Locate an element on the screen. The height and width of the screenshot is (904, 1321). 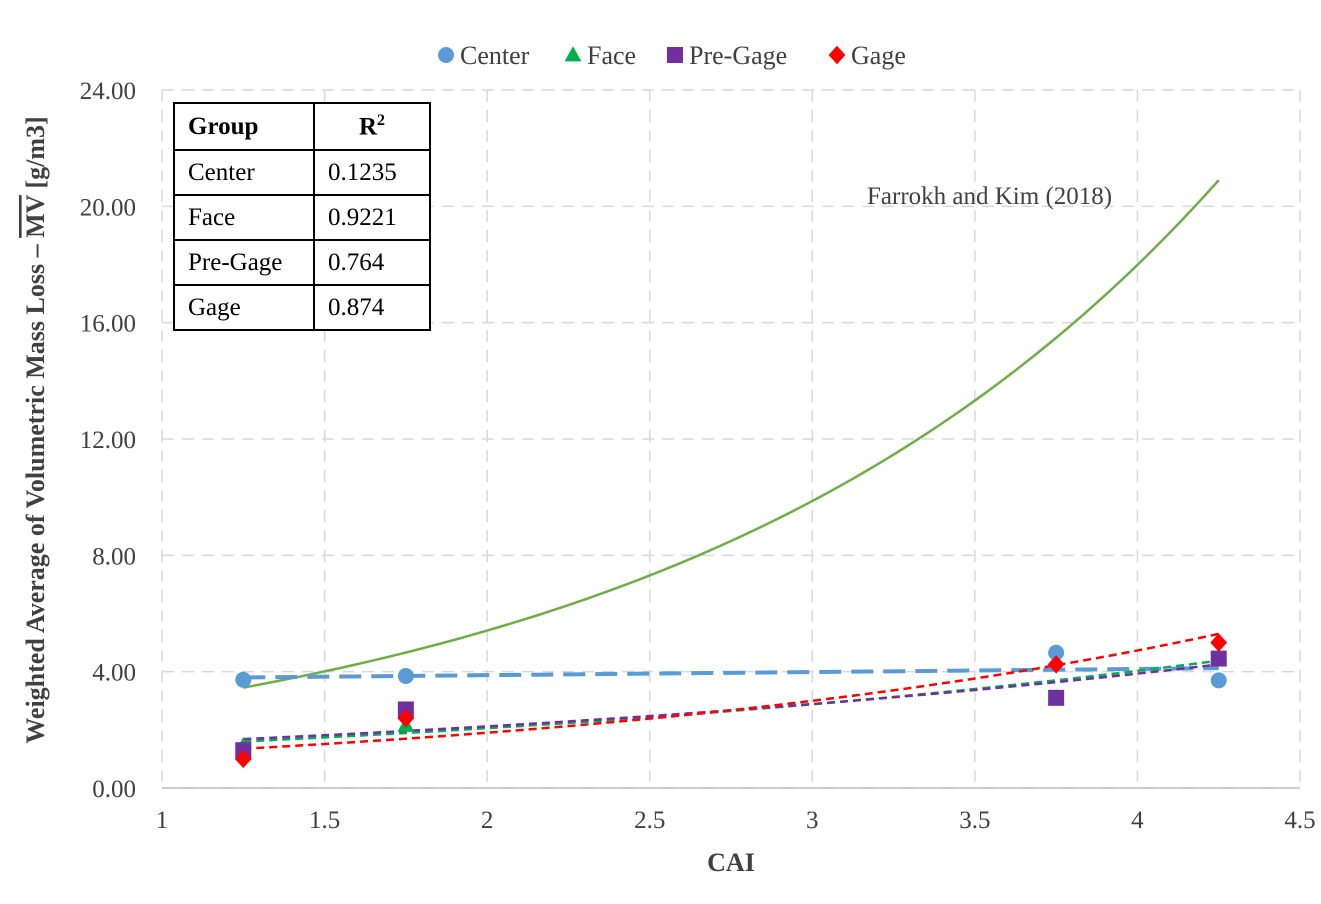
r2-group: Pre-Gage is located at coordinates (244, 262).